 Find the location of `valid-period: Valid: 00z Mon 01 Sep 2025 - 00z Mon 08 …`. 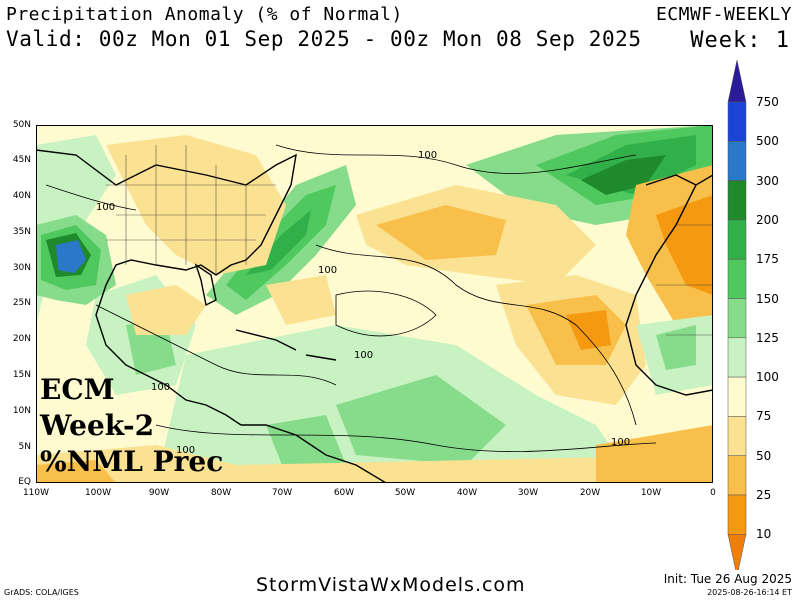

valid-period: Valid: 00z Mon 01 Sep 2025 - 00z Mon 08 … is located at coordinates (324, 39).